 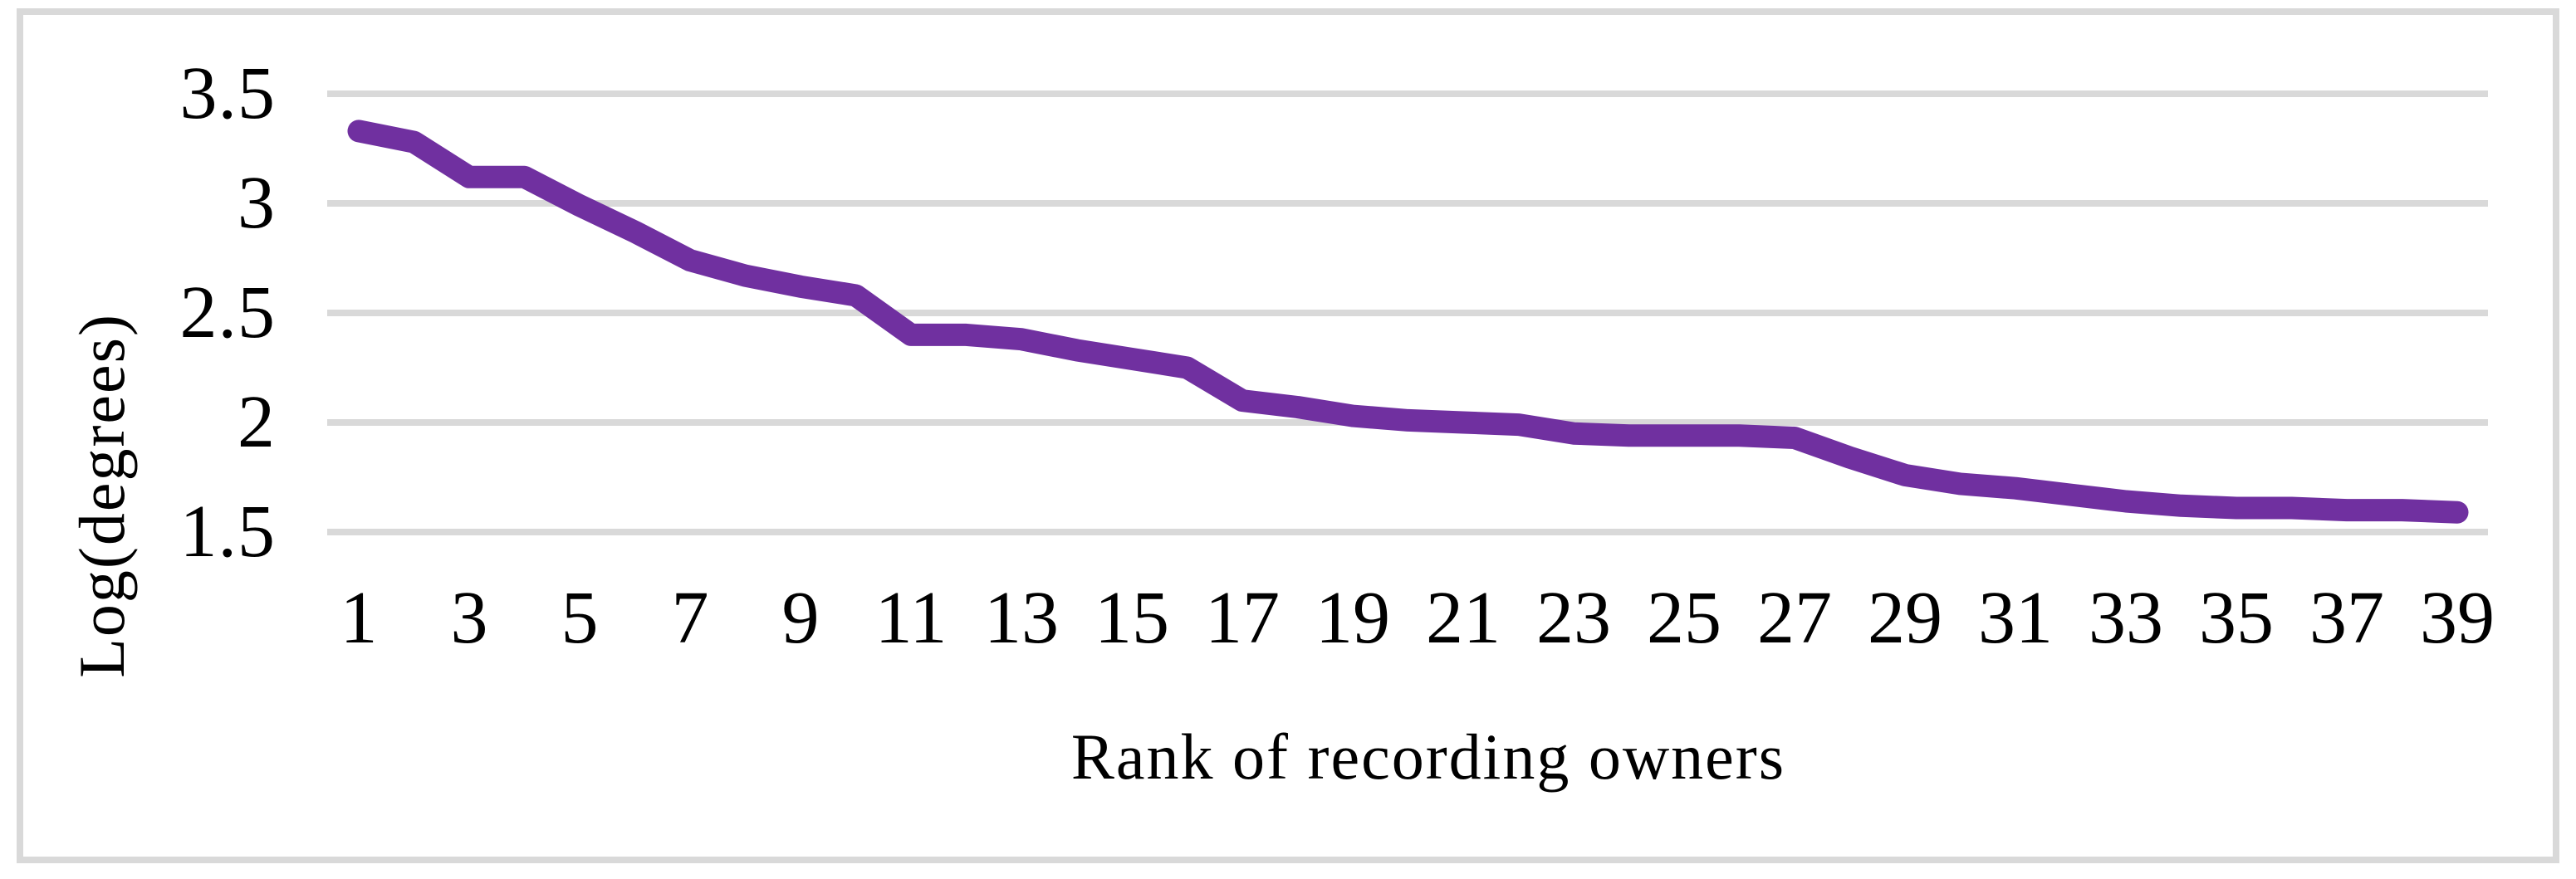 I want to click on x-tick-label: 33, so click(x=2126, y=618).